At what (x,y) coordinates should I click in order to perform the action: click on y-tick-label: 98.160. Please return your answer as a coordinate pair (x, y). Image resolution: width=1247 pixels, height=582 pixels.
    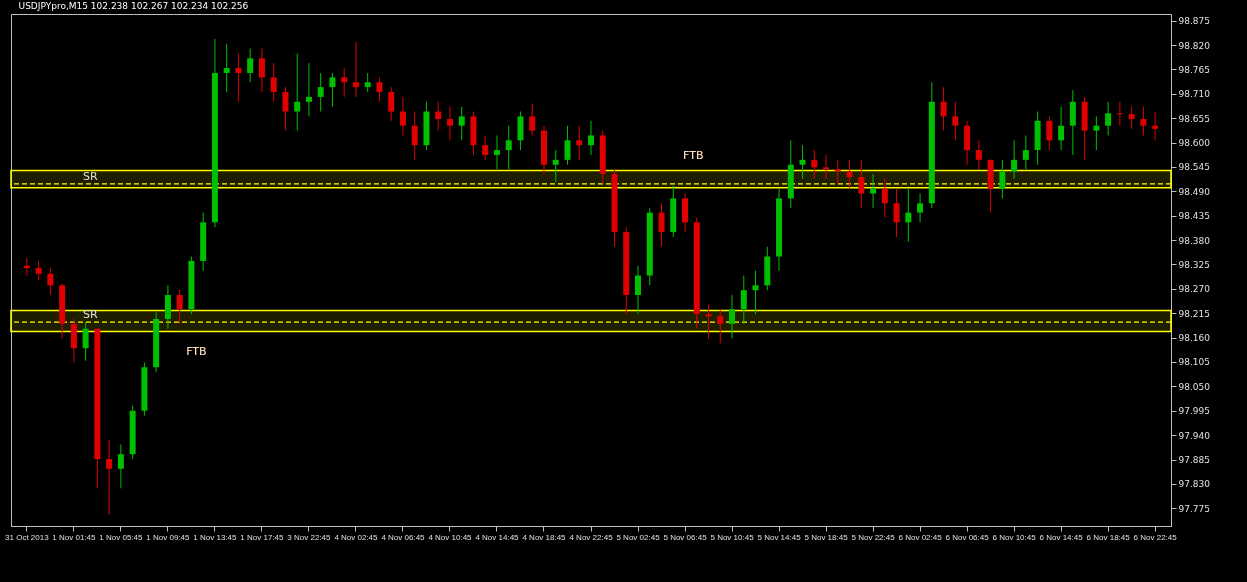
    Looking at the image, I should click on (1194, 338).